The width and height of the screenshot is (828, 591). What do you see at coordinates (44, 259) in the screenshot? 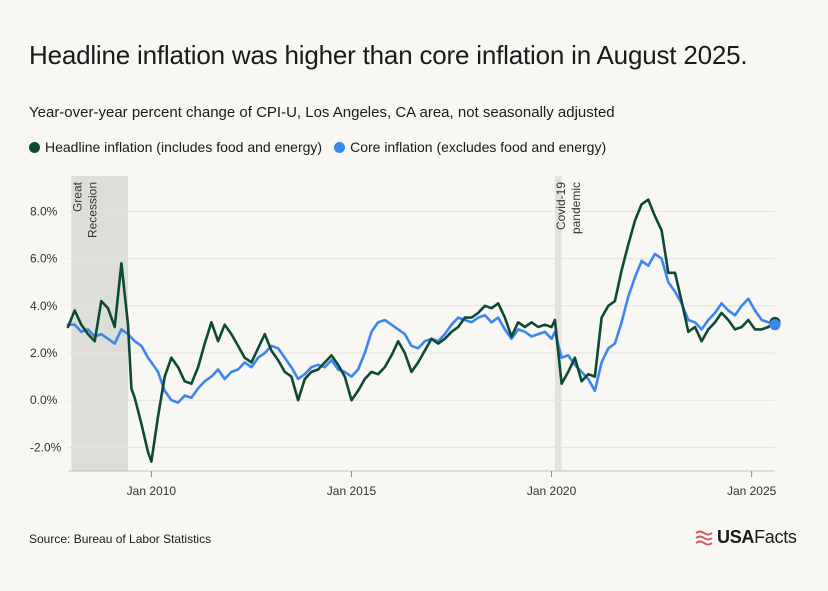
I see `y-tick-label: 6.0%` at bounding box center [44, 259].